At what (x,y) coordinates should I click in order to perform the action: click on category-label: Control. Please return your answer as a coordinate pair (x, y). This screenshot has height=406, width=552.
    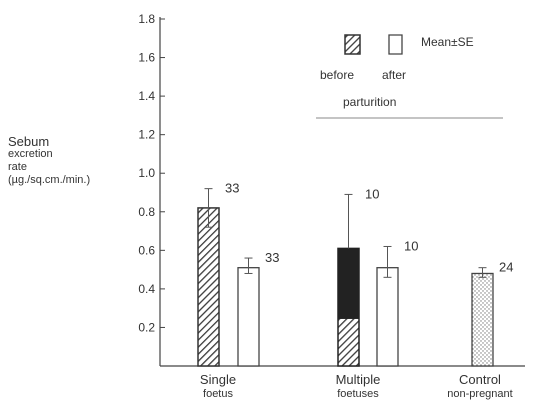
    Looking at the image, I should click on (480, 379).